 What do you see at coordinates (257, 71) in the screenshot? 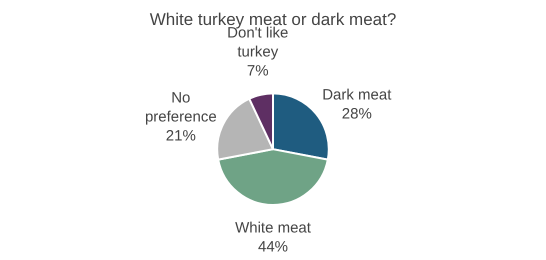
I see `data-label: 7%` at bounding box center [257, 71].